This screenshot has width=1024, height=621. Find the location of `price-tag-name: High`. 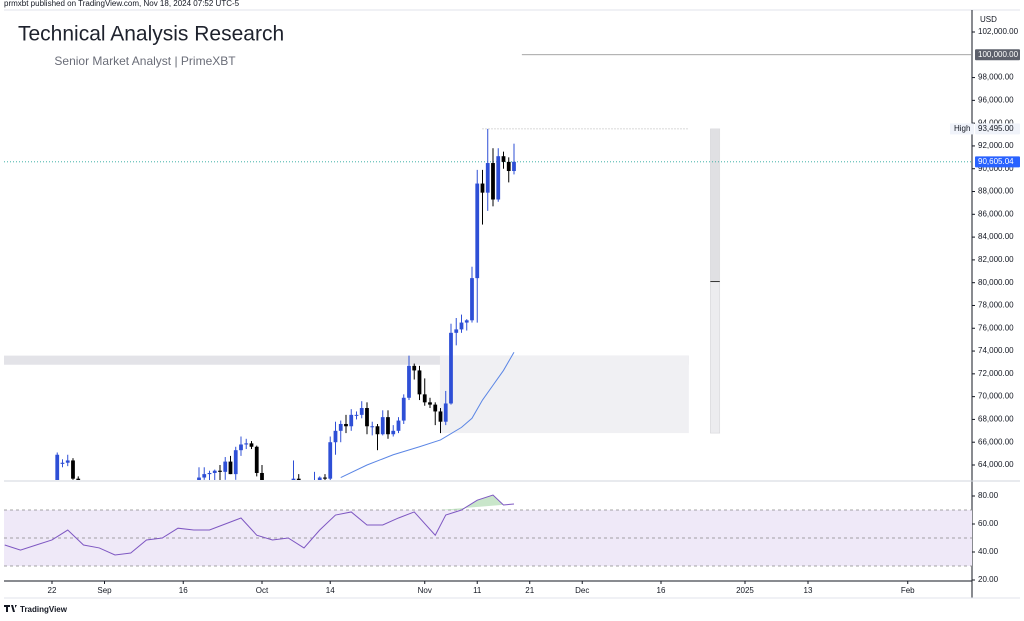

price-tag-name: High is located at coordinates (962, 128).